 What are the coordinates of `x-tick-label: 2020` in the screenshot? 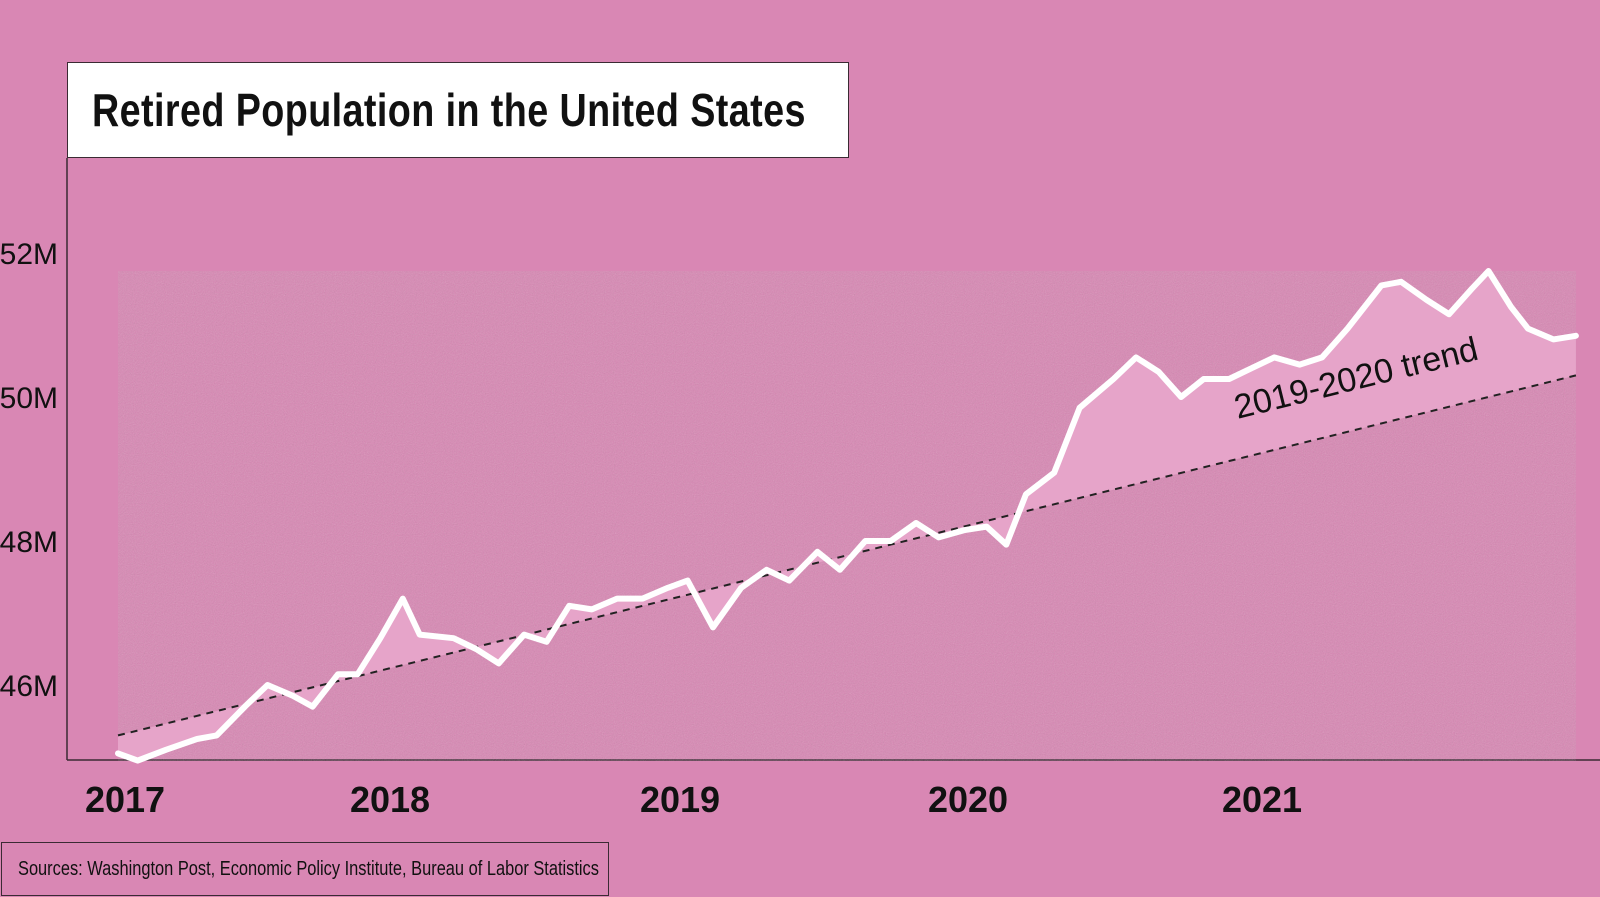 It's located at (968, 799).